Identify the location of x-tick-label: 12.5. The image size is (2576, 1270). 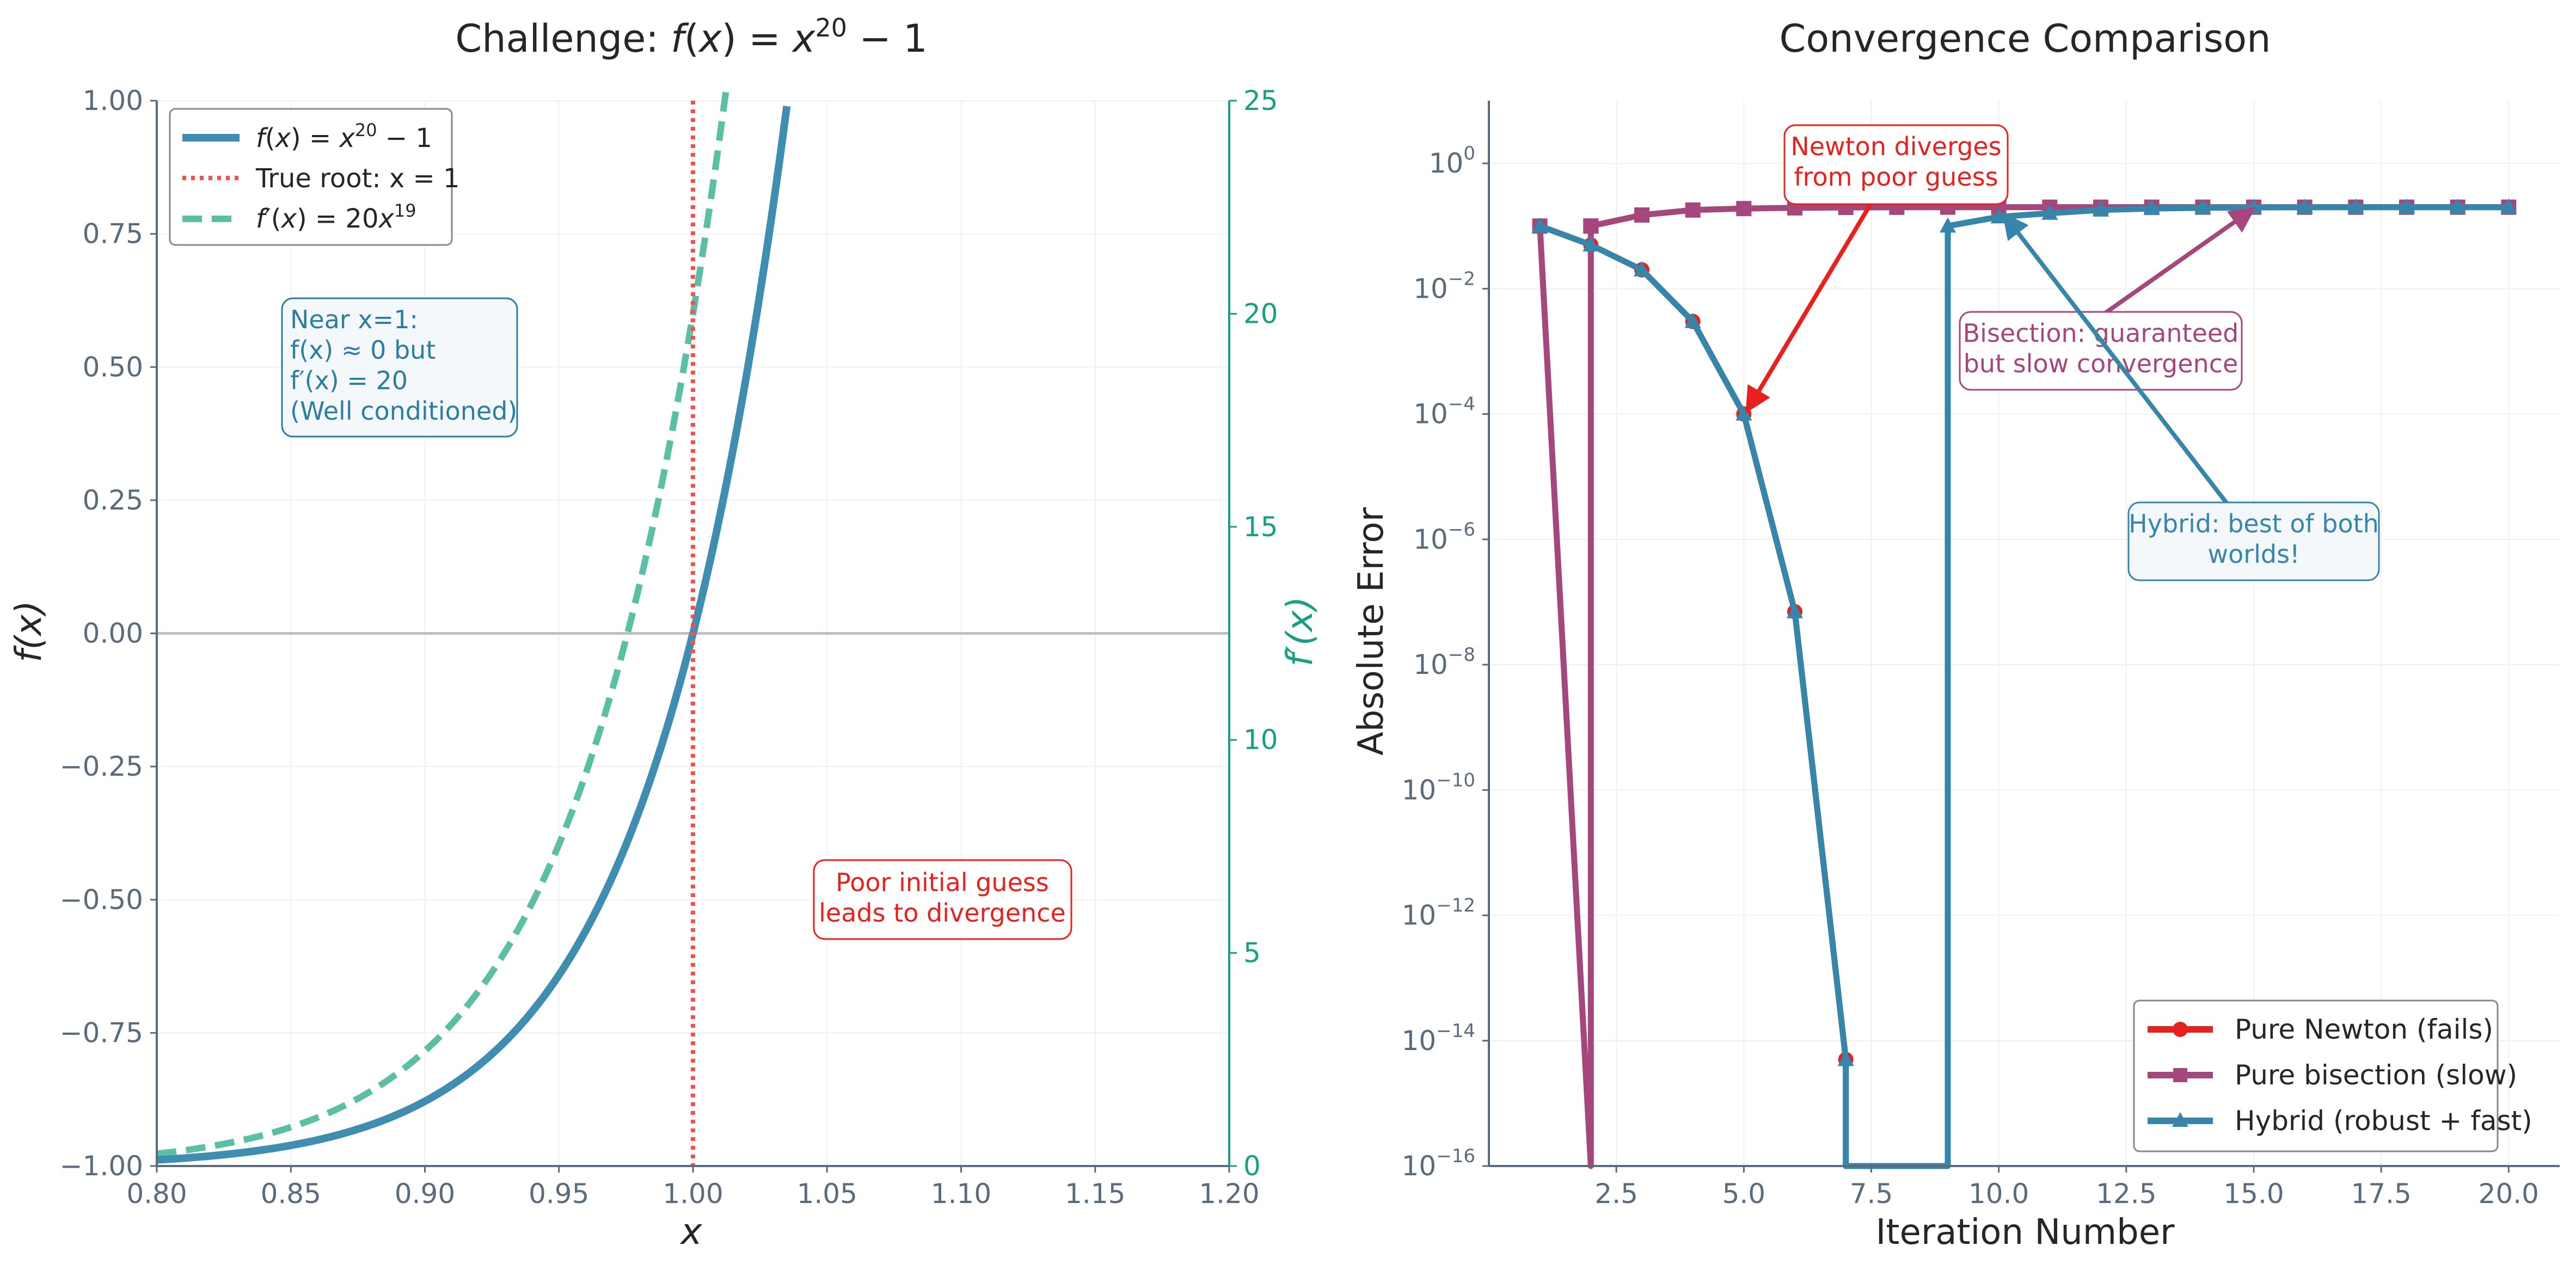
(2126, 1194).